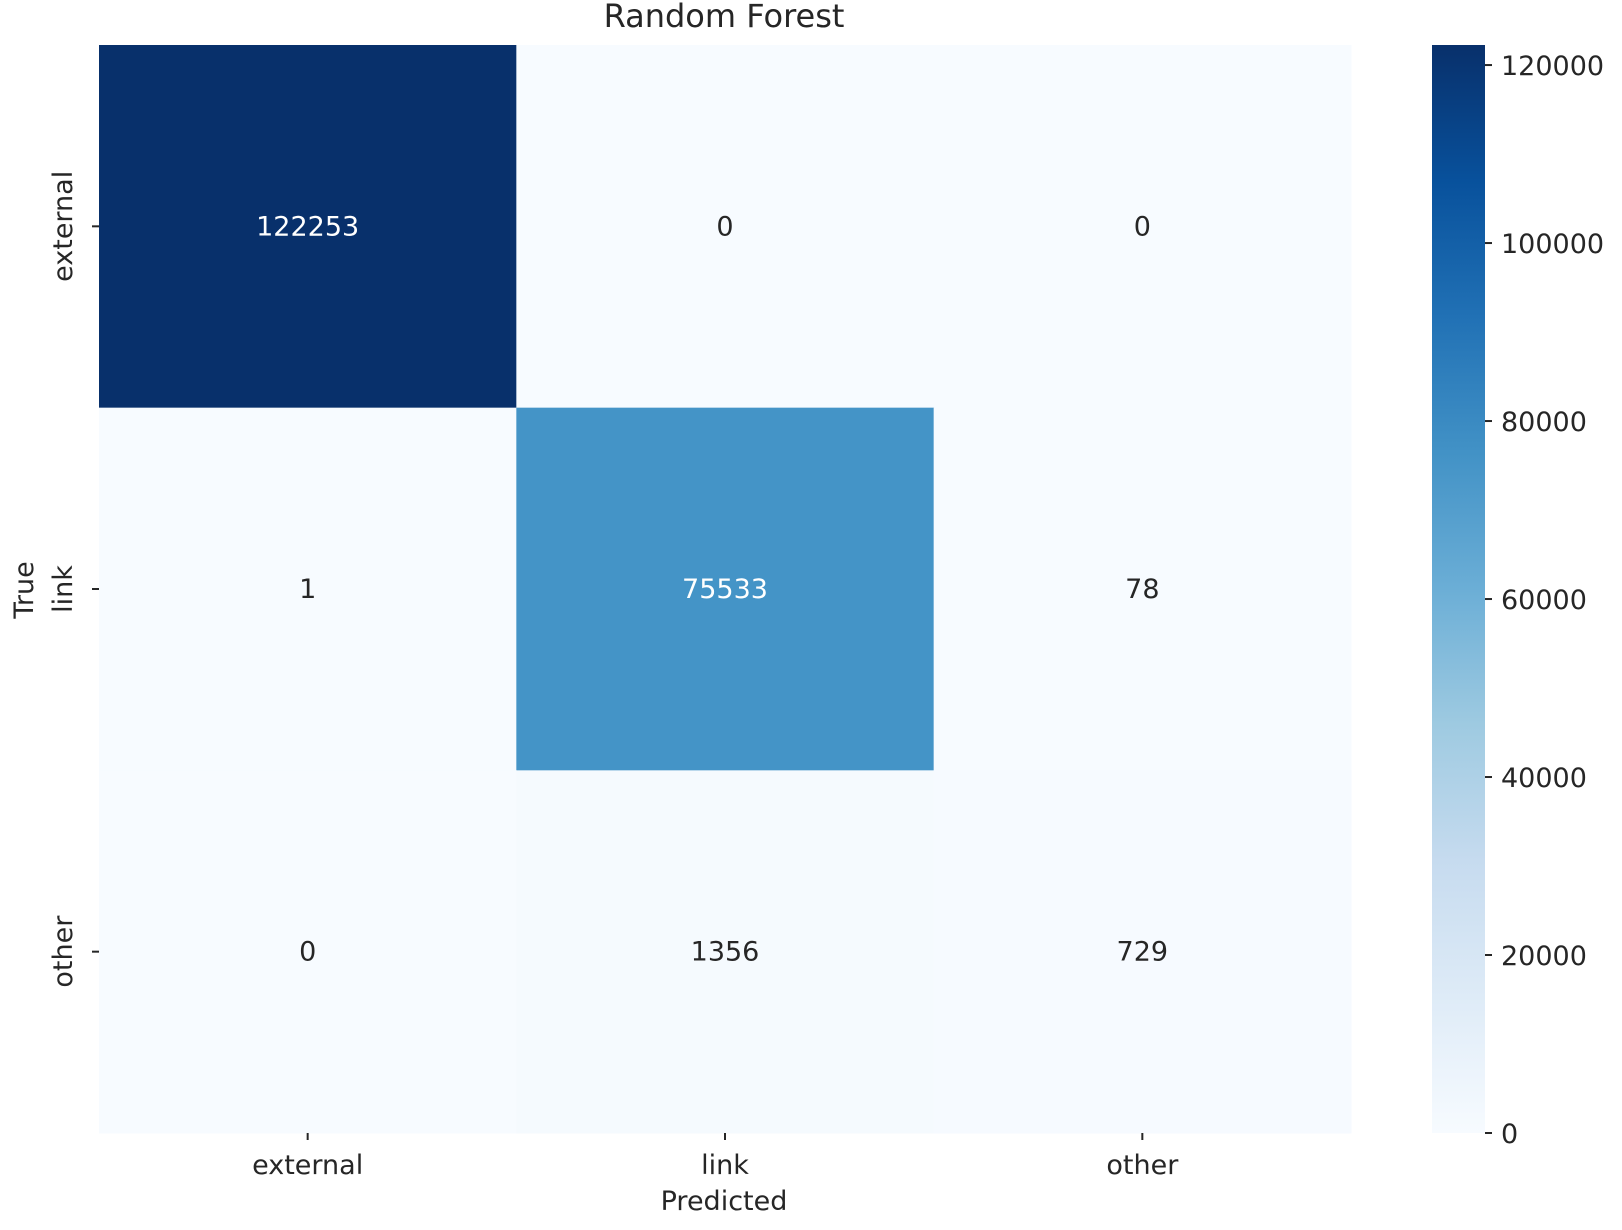  What do you see at coordinates (63, 589) in the screenshot?
I see `y-tick-label: link` at bounding box center [63, 589].